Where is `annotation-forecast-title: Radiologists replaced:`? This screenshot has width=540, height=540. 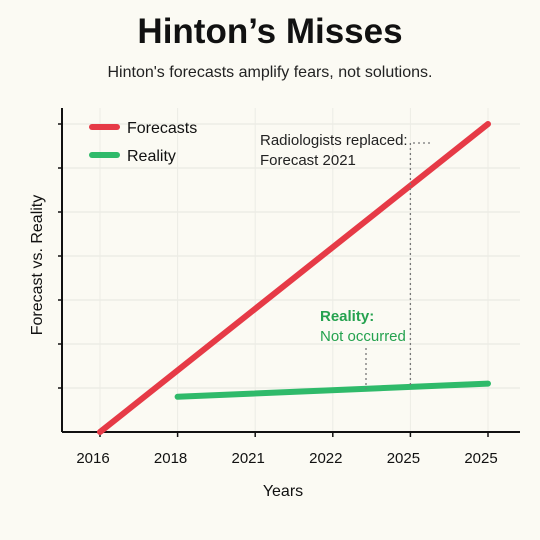 annotation-forecast-title: Radiologists replaced: is located at coordinates (334, 140).